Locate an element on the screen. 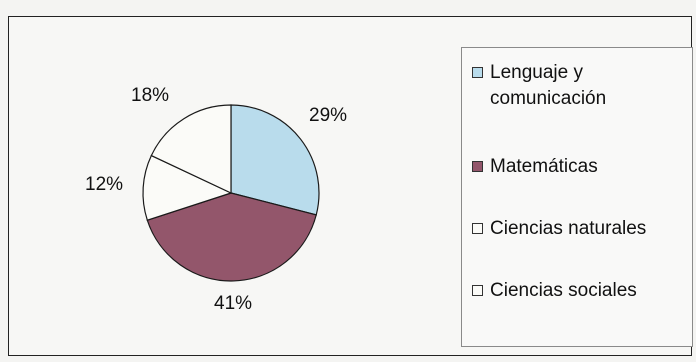 The image size is (696, 362). legend-swatch-ciencias-sociales is located at coordinates (477, 290).